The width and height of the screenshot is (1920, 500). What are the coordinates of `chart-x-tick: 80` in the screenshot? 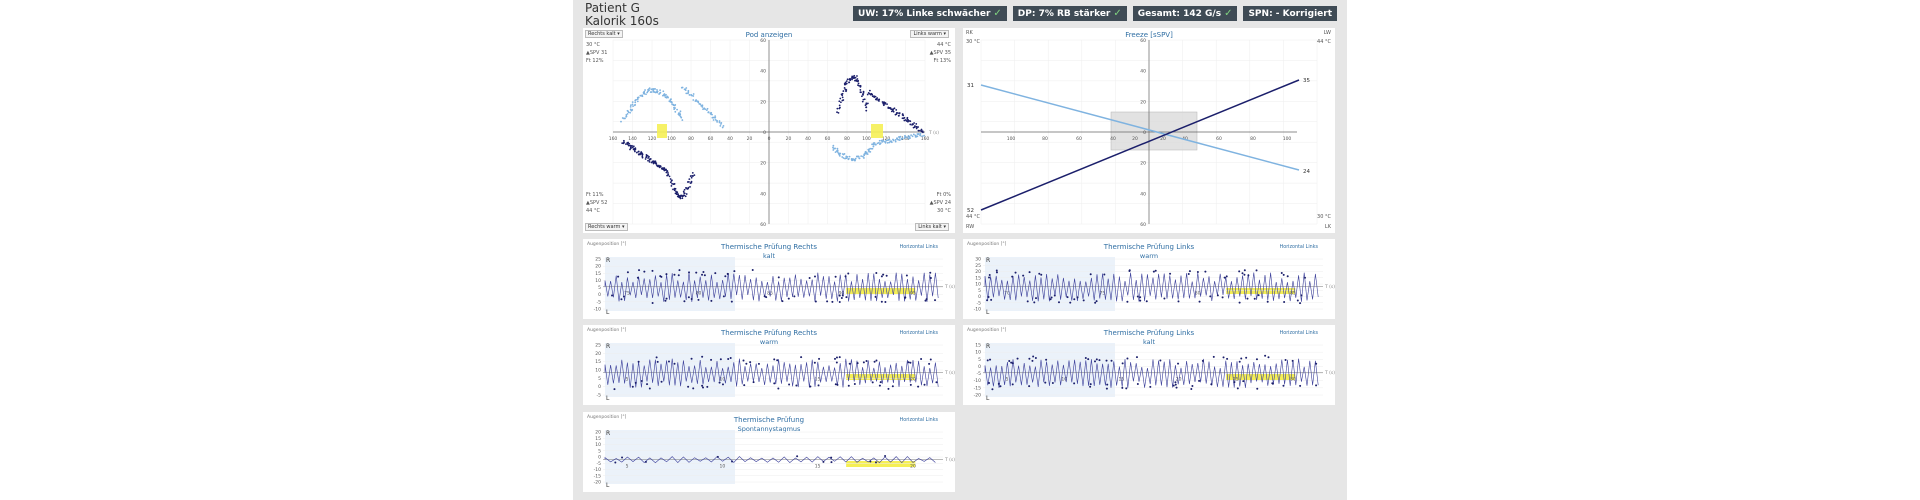 It's located at (699, 294).